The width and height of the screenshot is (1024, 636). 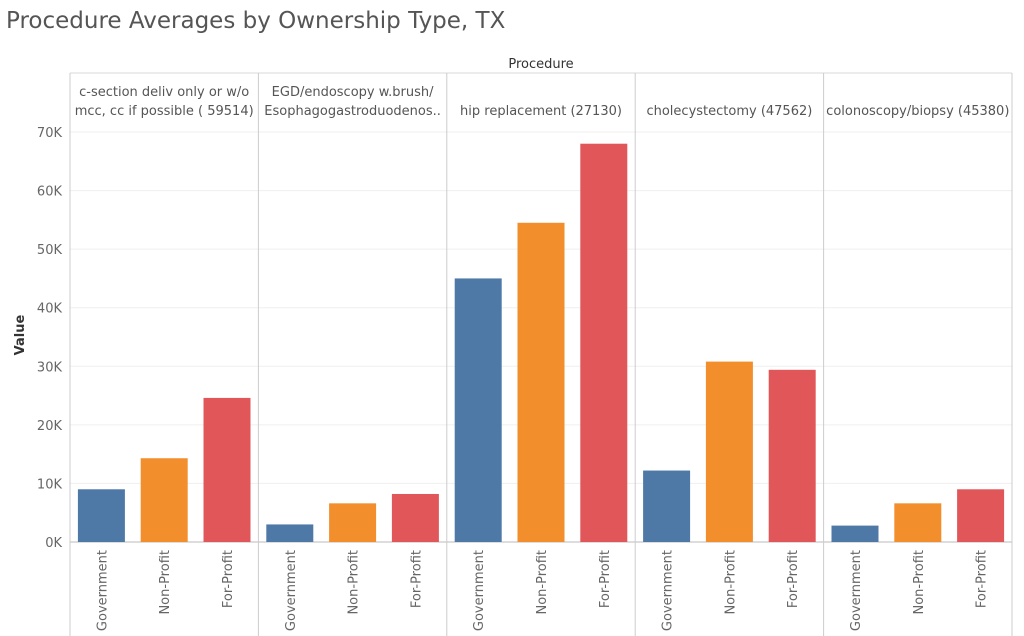 What do you see at coordinates (541, 111) in the screenshot?
I see `panel-label: hip replacement (27130)` at bounding box center [541, 111].